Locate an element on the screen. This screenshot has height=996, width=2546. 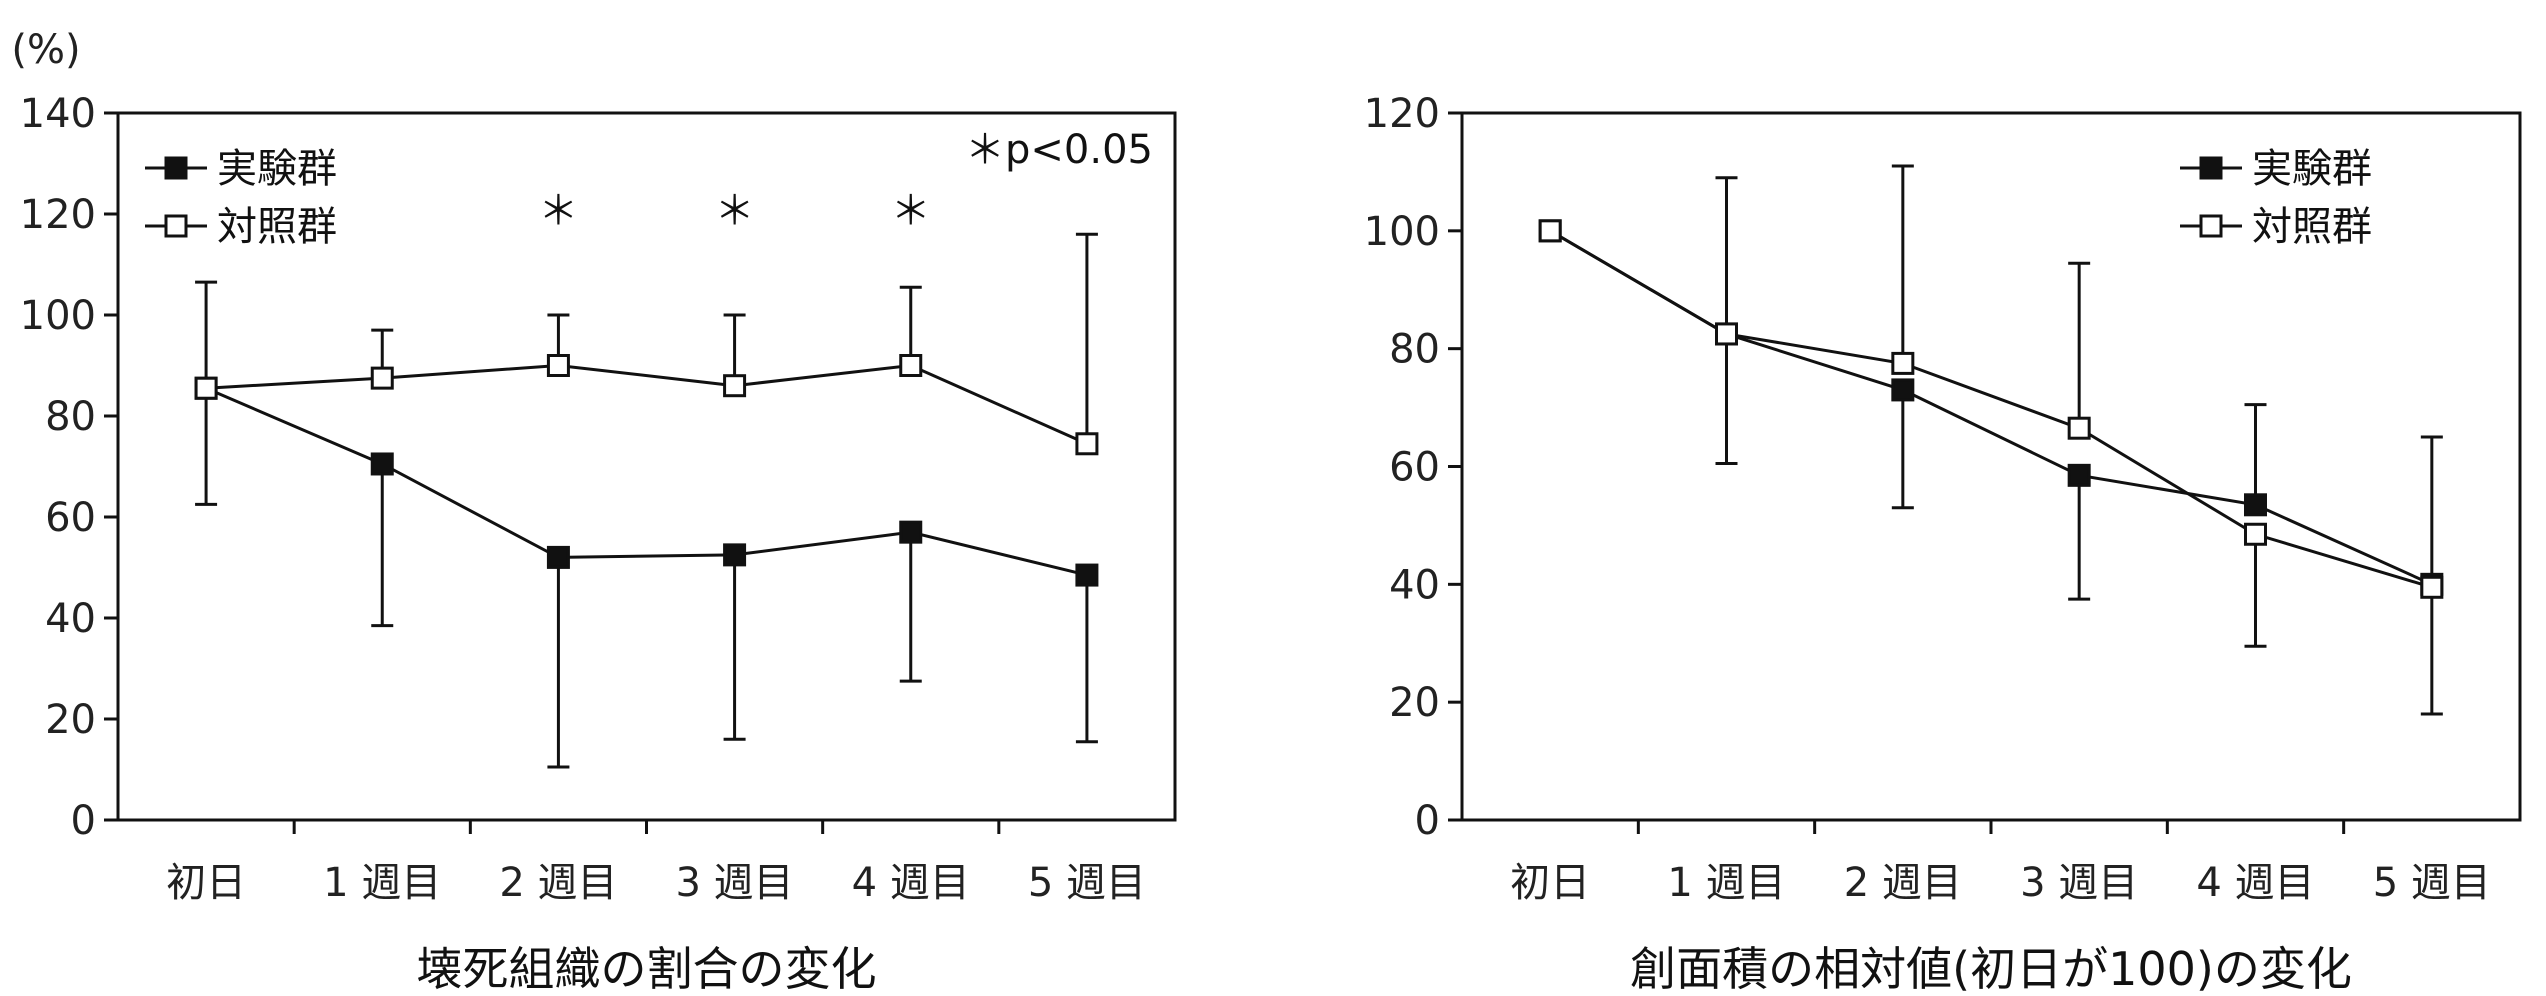
y-axis-label: (%) is located at coordinates (45, 50).